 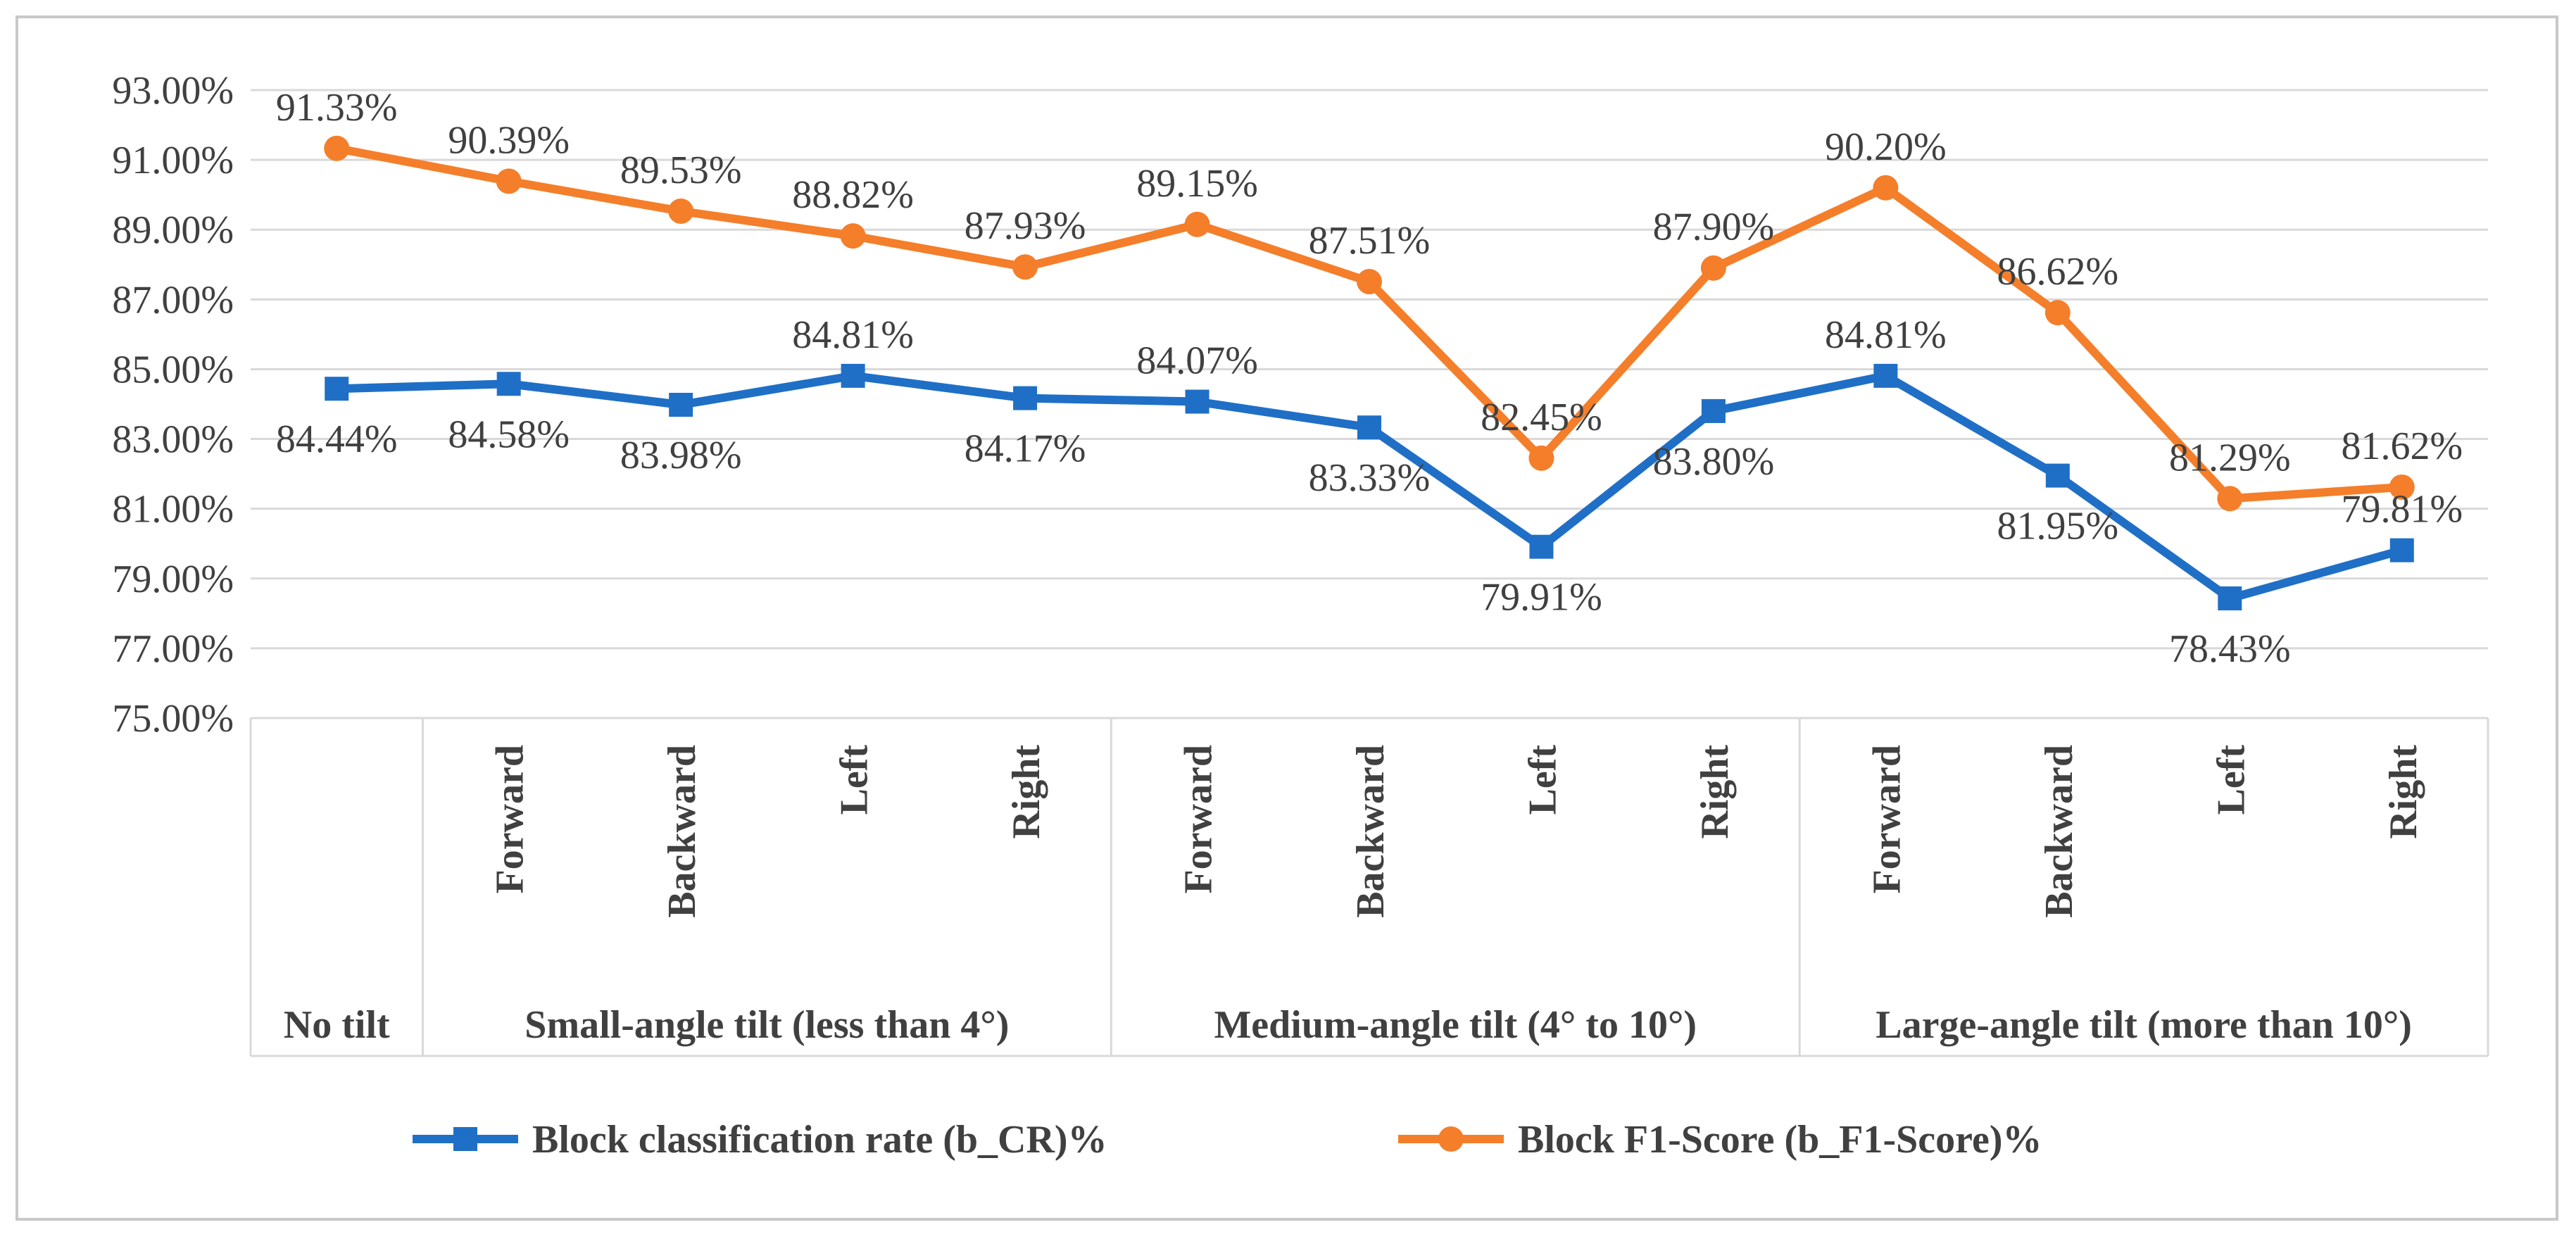 I want to click on y-tick-label: 79.00%, so click(x=173, y=579).